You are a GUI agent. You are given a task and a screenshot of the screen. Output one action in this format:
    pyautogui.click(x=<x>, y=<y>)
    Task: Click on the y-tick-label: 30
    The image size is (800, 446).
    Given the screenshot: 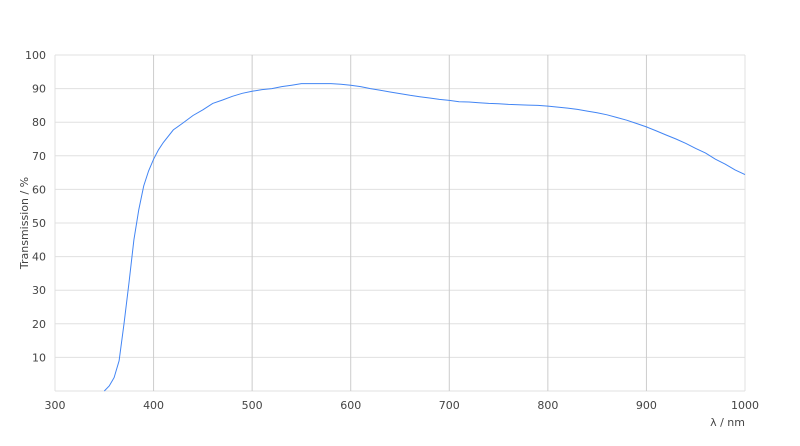 What is the action you would take?
    pyautogui.click(x=39, y=290)
    